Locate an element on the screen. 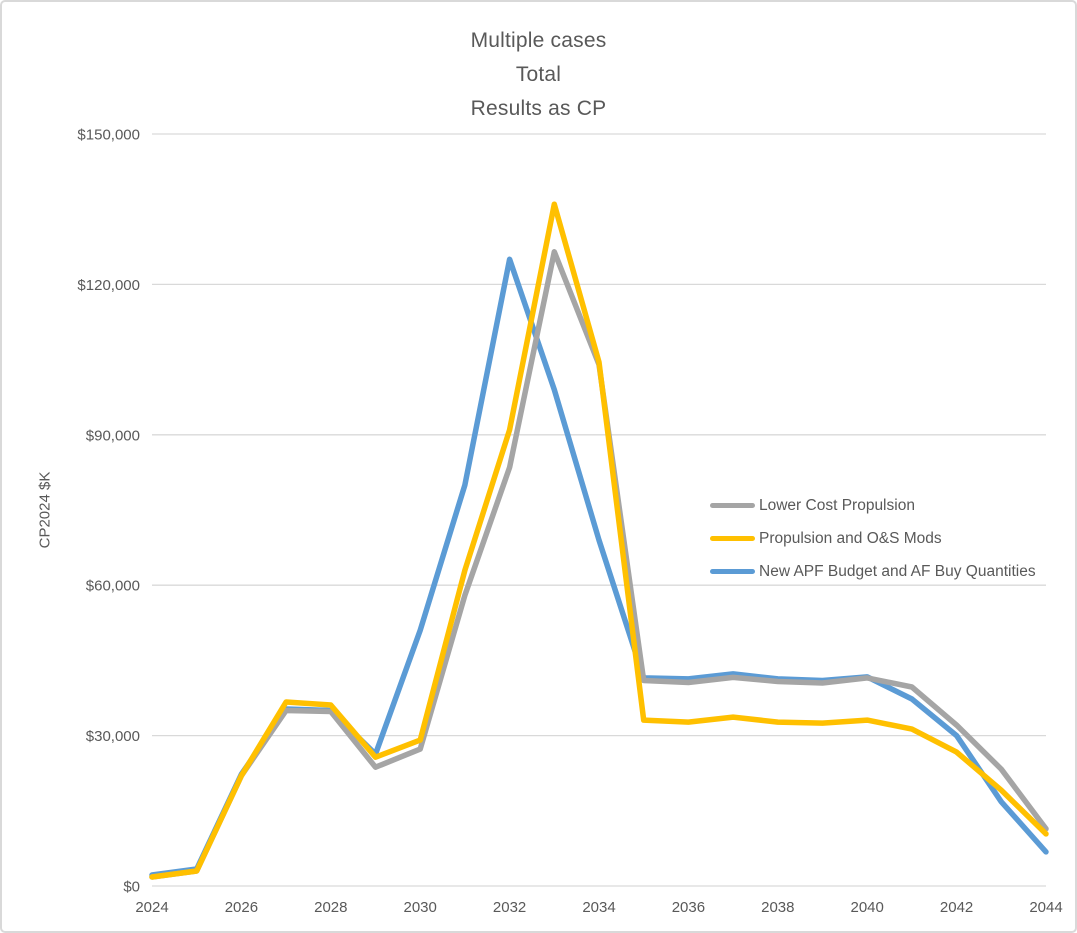 Image resolution: width=1077 pixels, height=933 pixels. chart-title-line-3: Results as CP is located at coordinates (538, 108).